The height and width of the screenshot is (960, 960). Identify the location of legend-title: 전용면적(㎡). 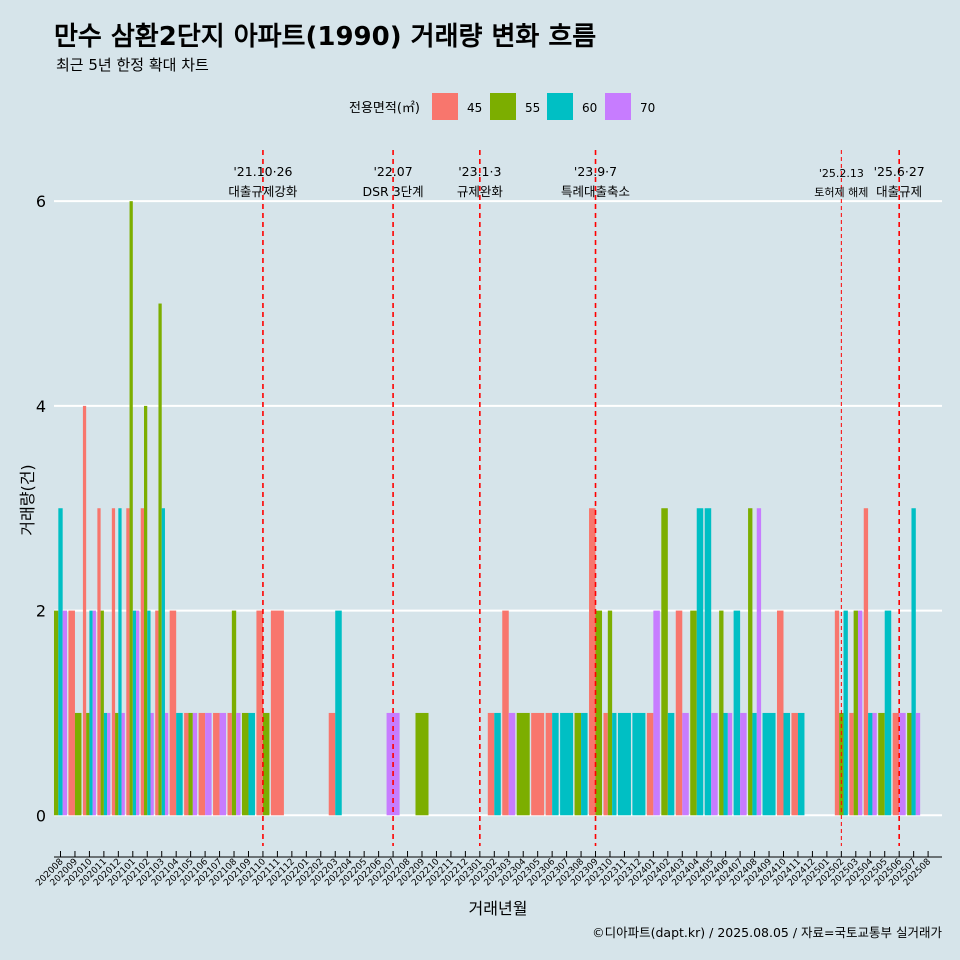
(384, 108).